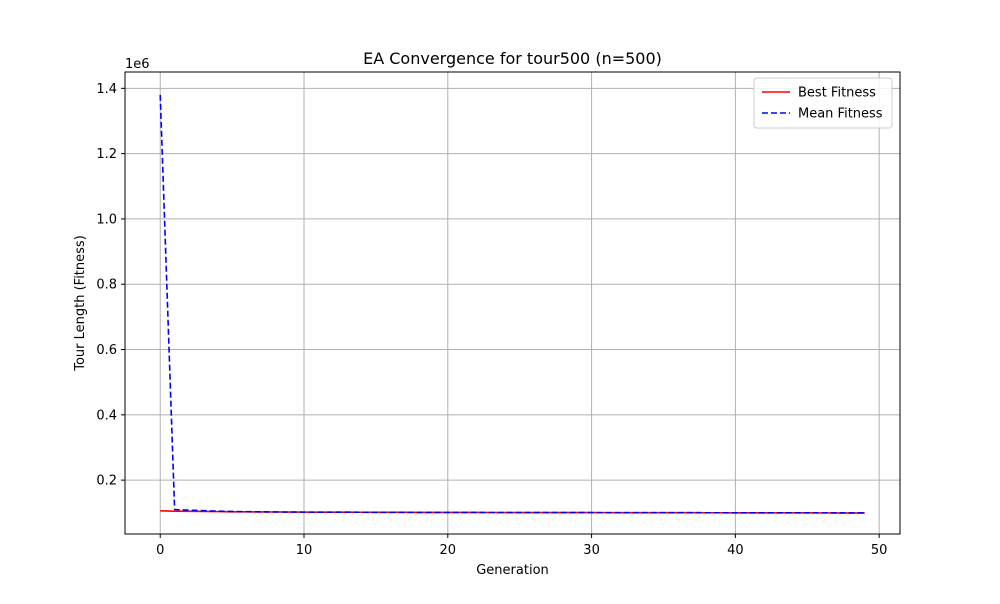 The image size is (1000, 604). I want to click on legend: Best Fitness Mean Fitness, so click(823, 103).